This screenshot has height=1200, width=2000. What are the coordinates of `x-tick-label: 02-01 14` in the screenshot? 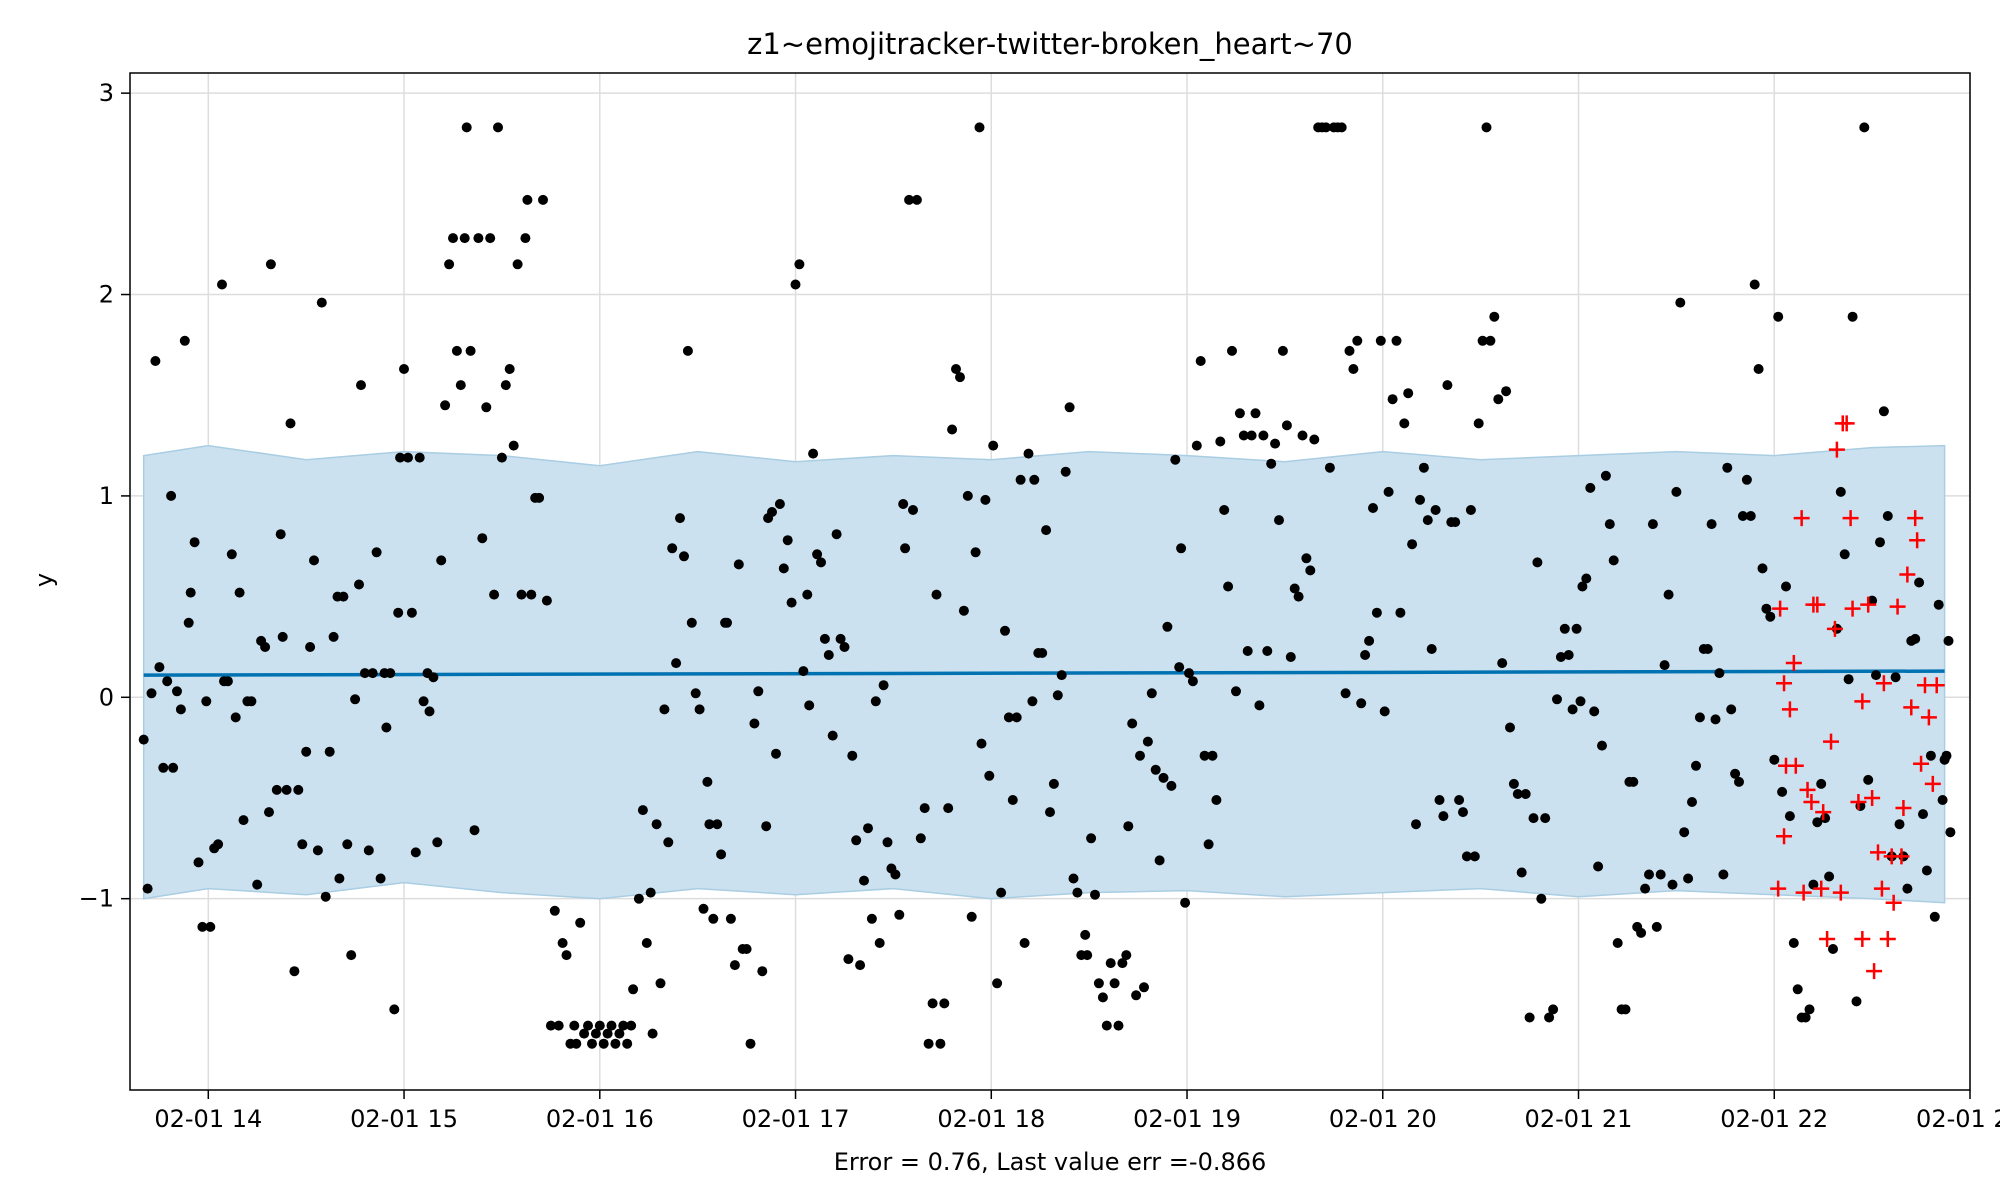 It's located at (208, 1119).